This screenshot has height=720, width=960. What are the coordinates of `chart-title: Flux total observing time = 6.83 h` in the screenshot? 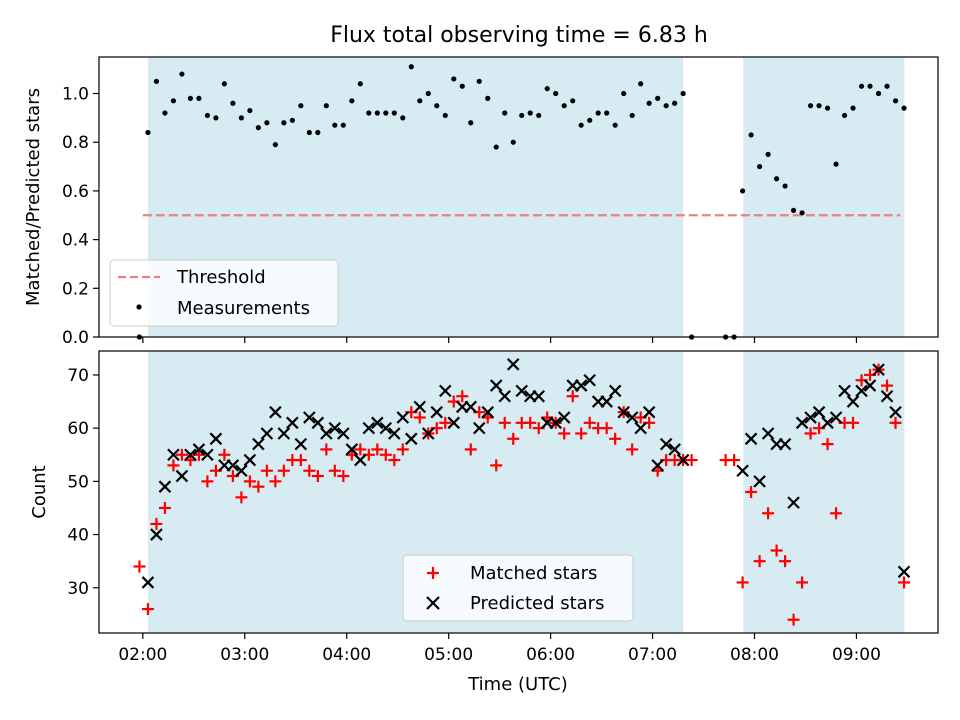 It's located at (519, 35).